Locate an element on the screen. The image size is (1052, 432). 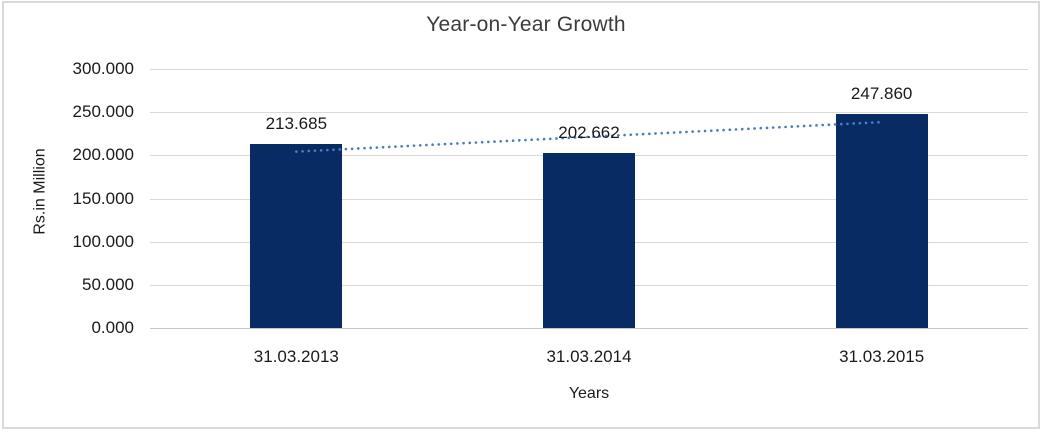
y-tick-label: 200.000 is located at coordinates (103, 155).